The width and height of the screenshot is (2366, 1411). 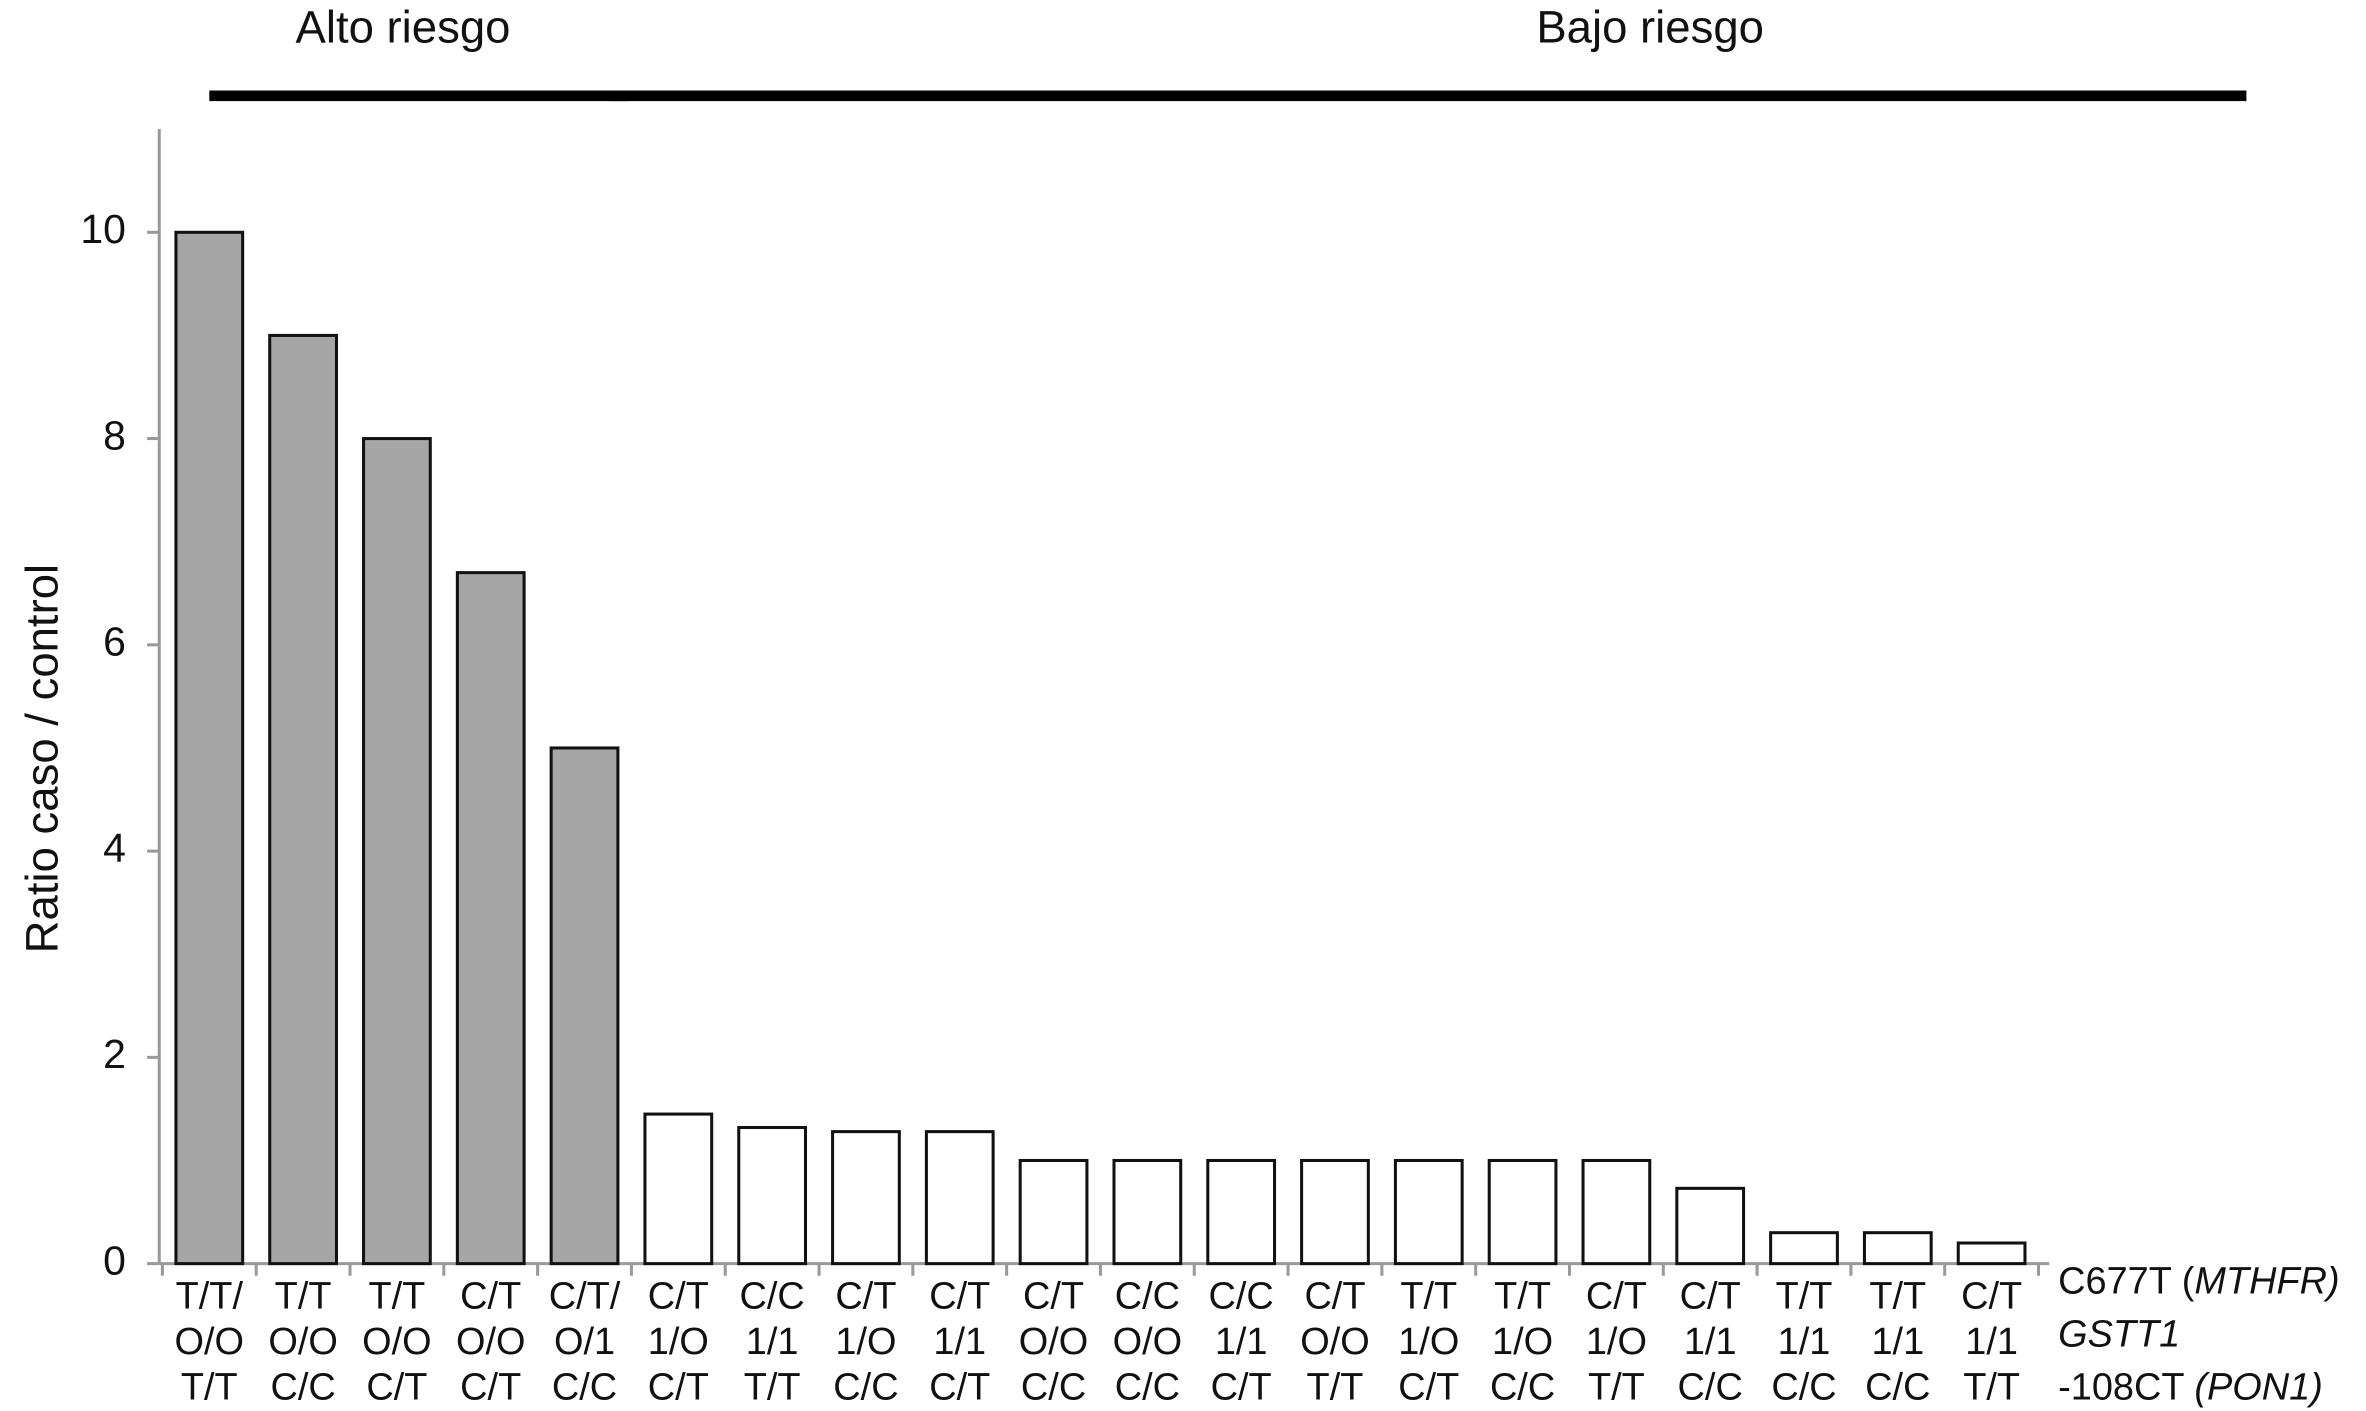 What do you see at coordinates (210, 1297) in the screenshot?
I see `x-tick-label: T/T/` at bounding box center [210, 1297].